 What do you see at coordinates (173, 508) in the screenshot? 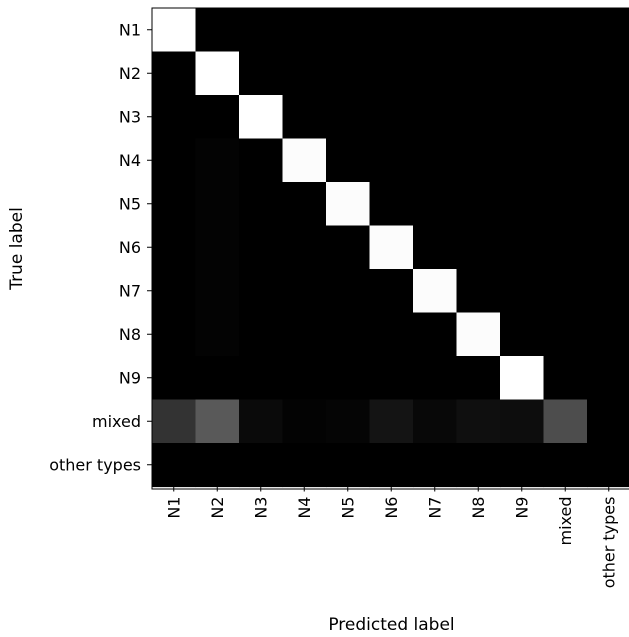
I see `x-tick-label: N1` at bounding box center [173, 508].